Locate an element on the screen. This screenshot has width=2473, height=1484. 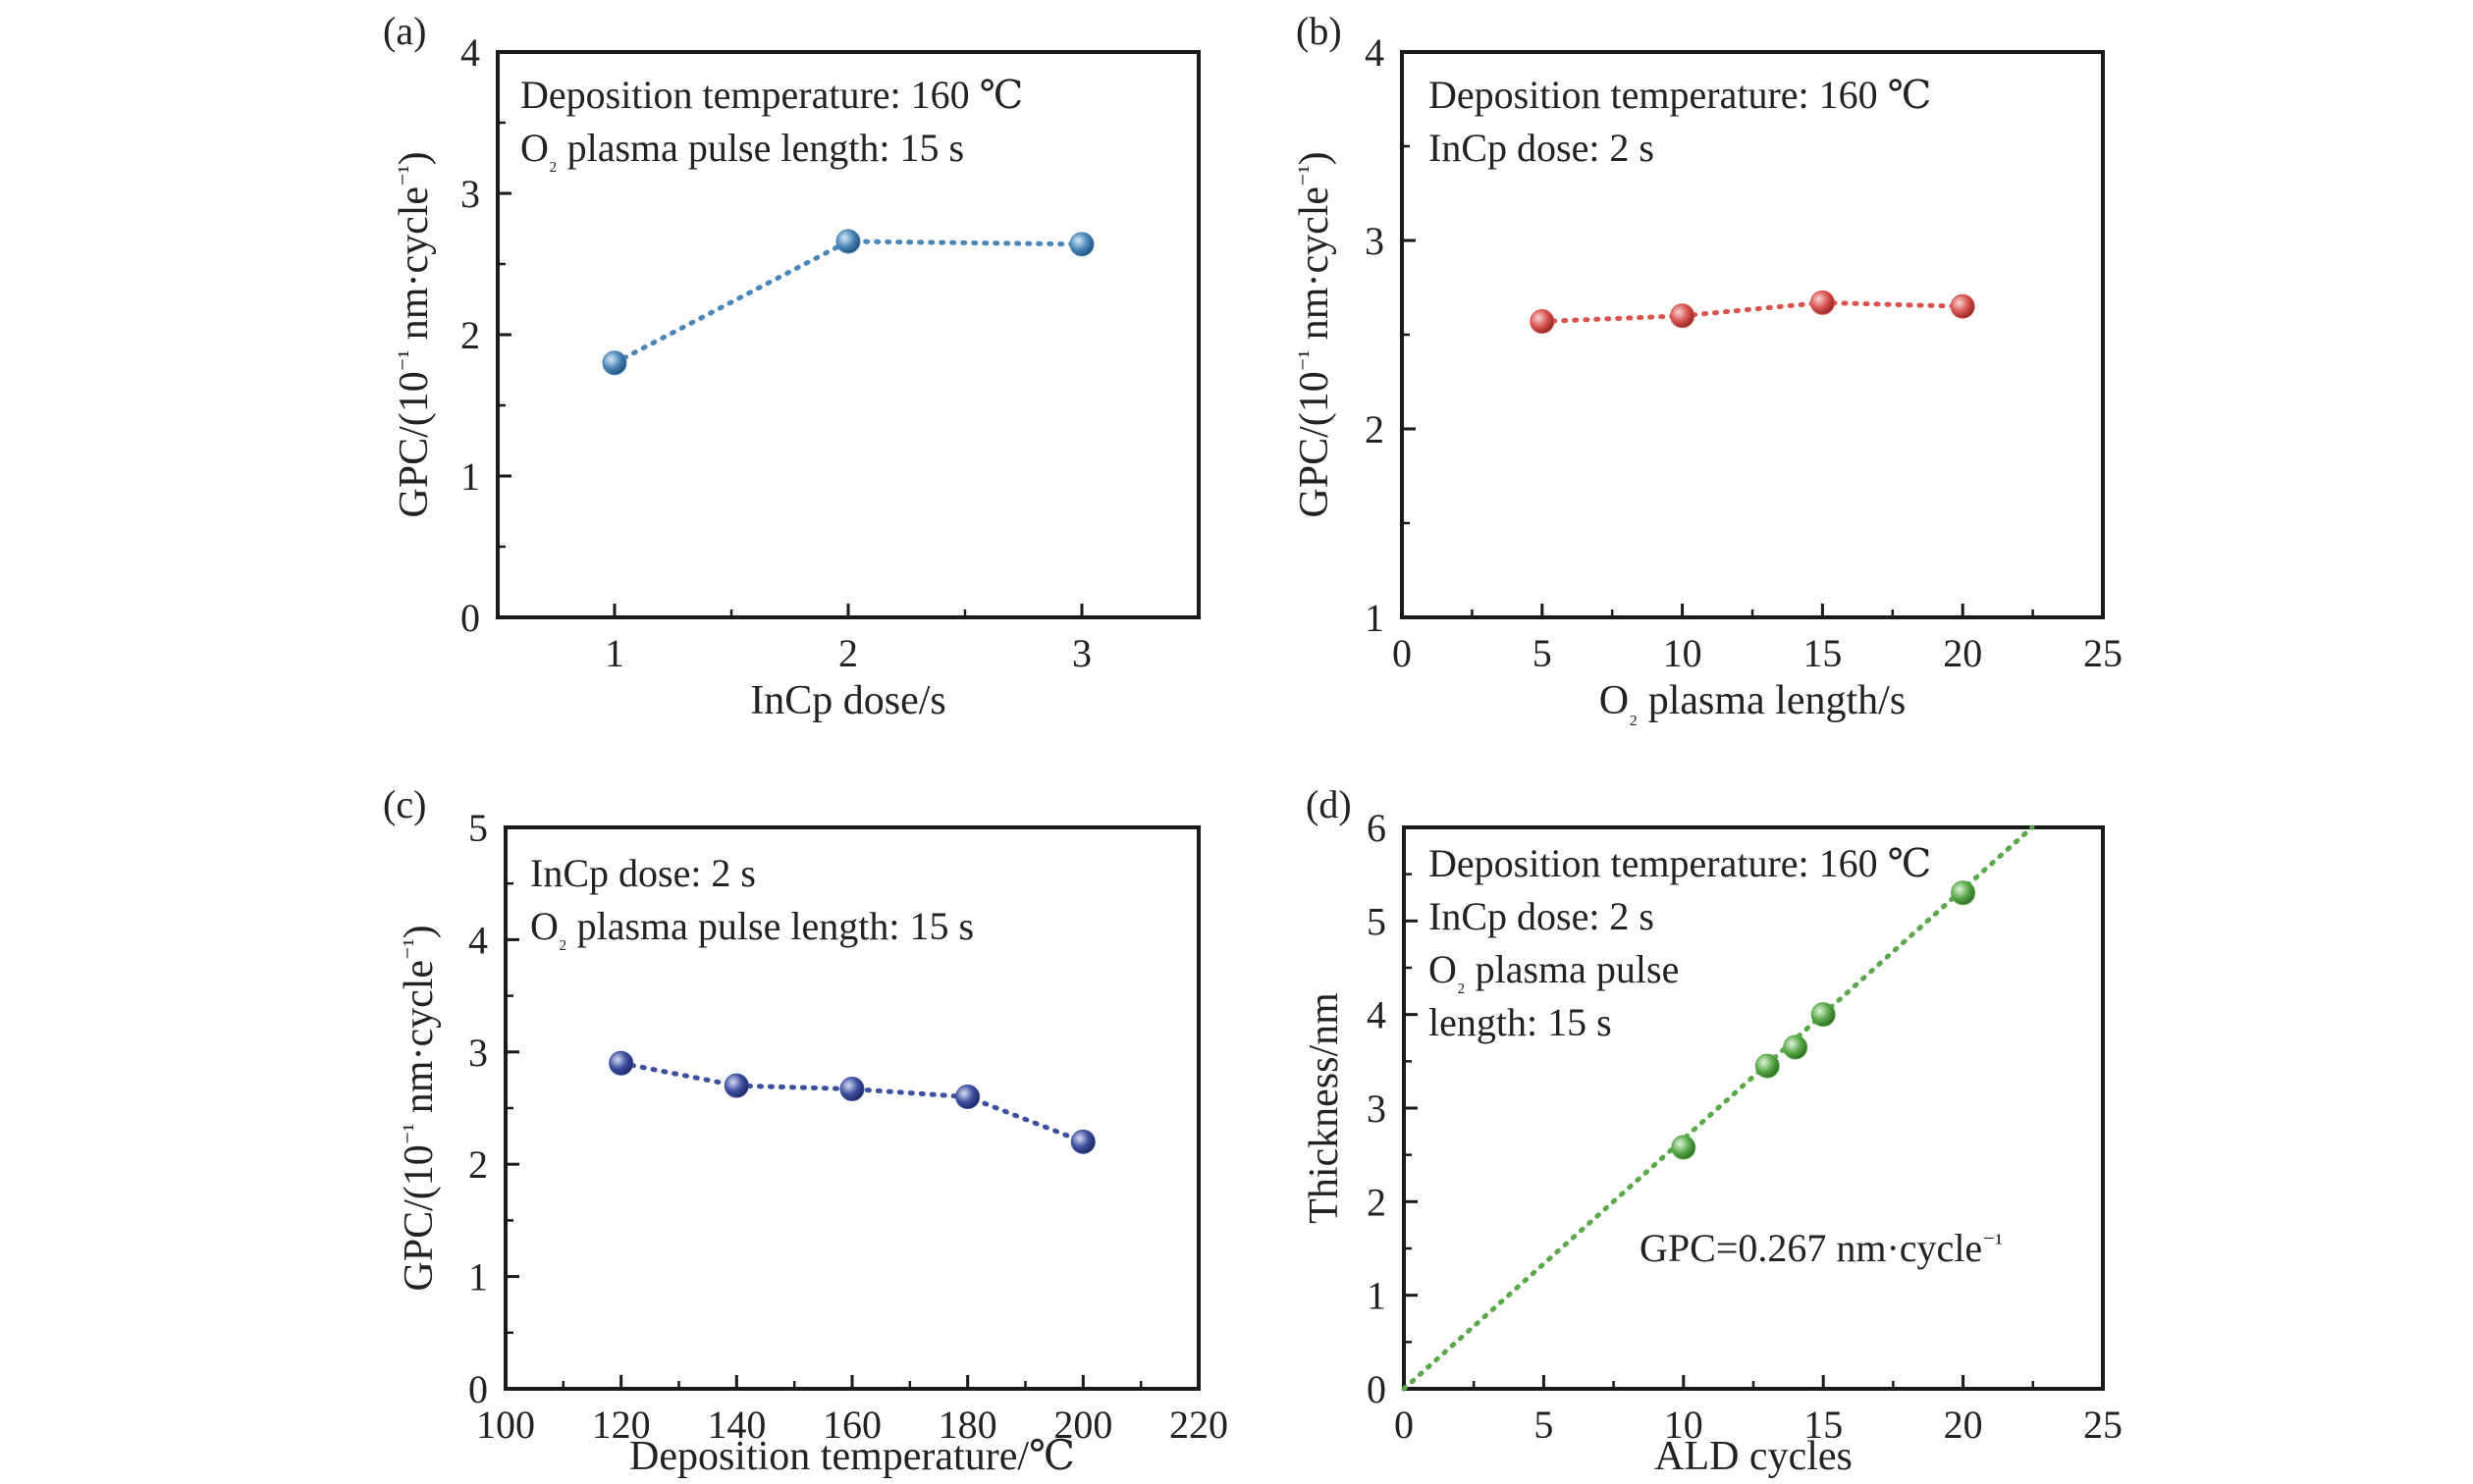
annotation: O₂ plasma pulse is located at coordinates (1553, 971).